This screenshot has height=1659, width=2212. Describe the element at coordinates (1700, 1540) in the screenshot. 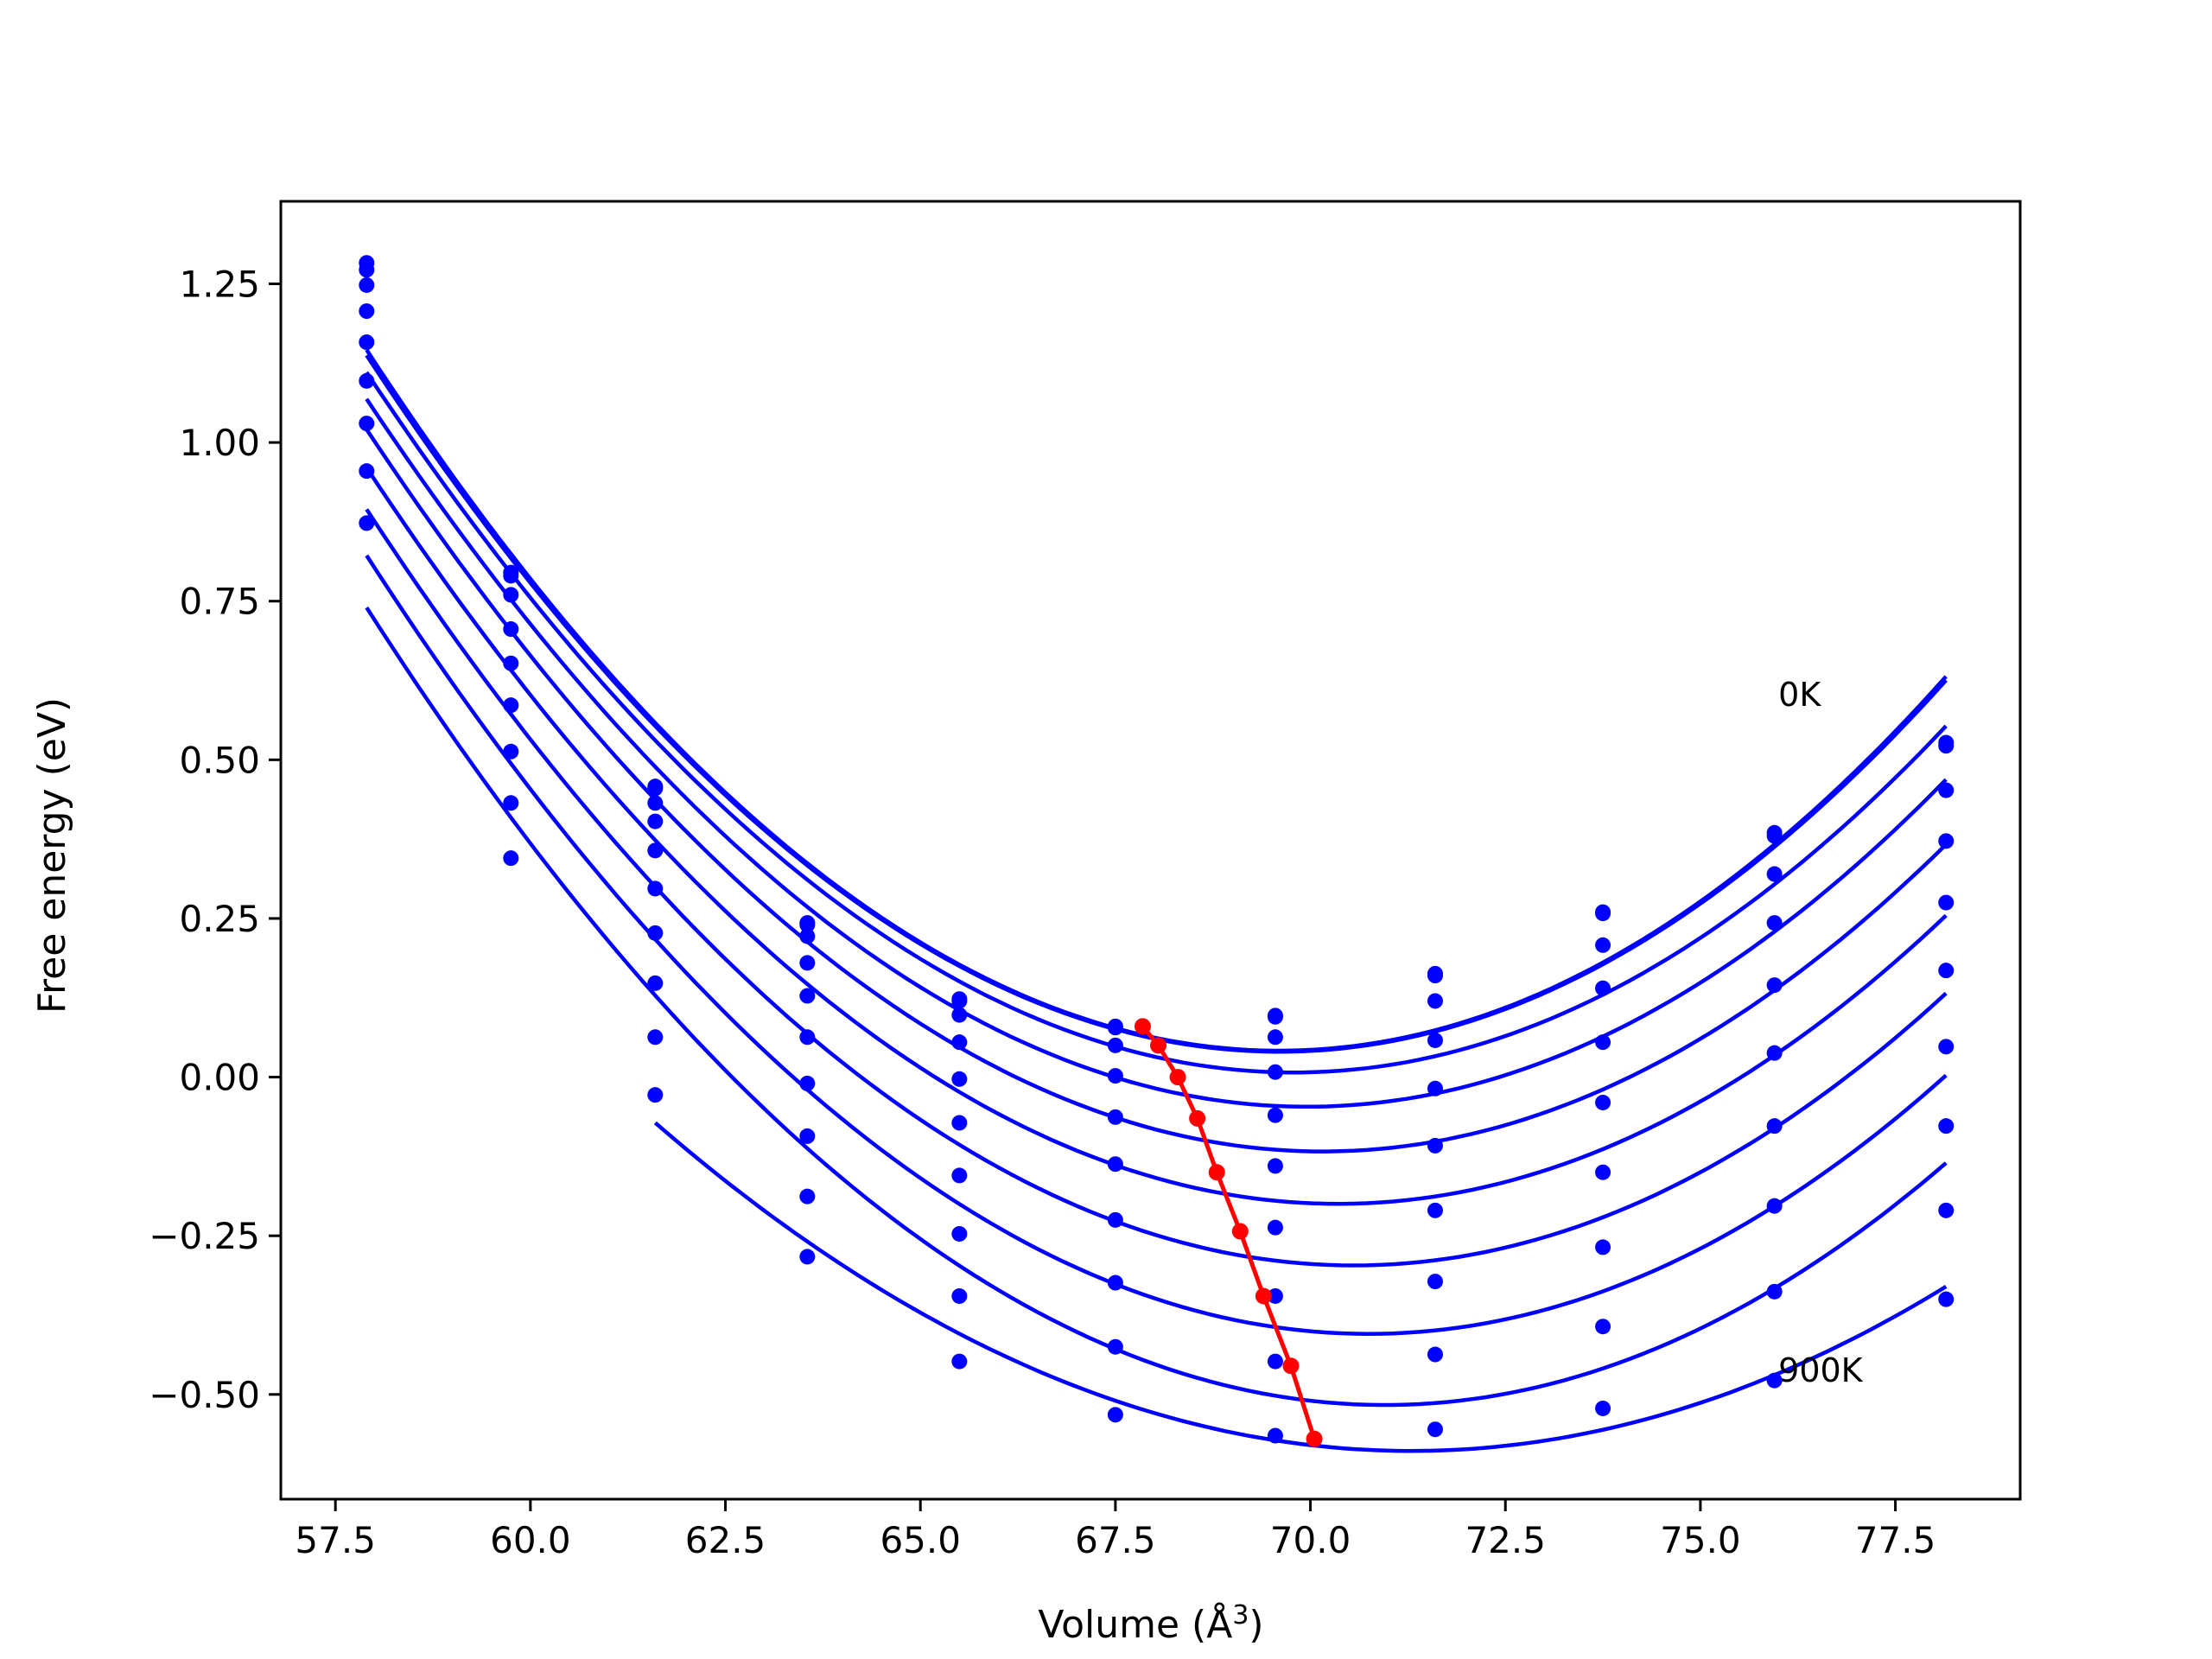

I see `x-tick-label: 75.0` at that location.